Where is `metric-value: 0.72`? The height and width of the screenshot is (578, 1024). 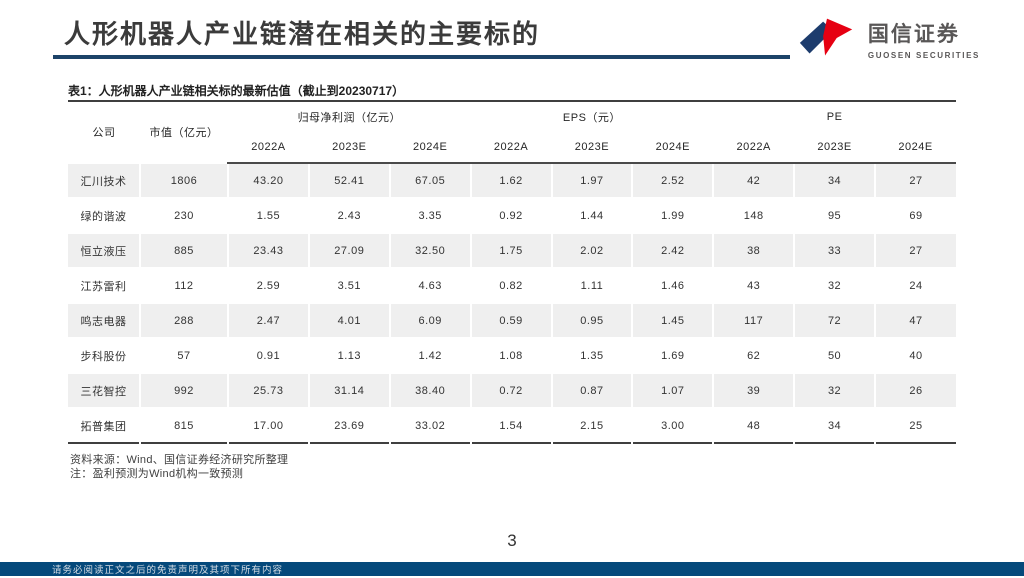
metric-value: 0.72 is located at coordinates (511, 390).